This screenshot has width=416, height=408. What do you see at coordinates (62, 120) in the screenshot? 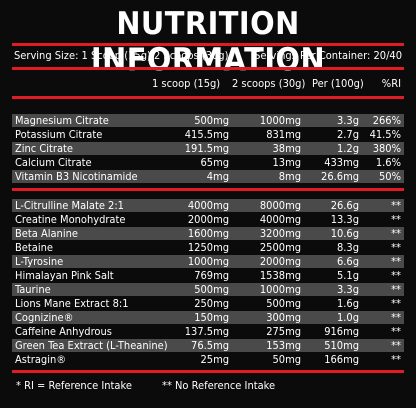
I see `ingredient-name: Magnesium Citrate` at bounding box center [62, 120].